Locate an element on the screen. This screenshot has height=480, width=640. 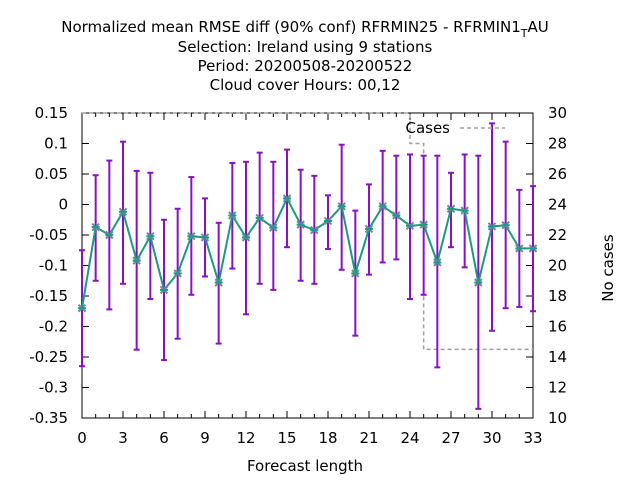
x-axis-title: Forecast length is located at coordinates (305, 466).